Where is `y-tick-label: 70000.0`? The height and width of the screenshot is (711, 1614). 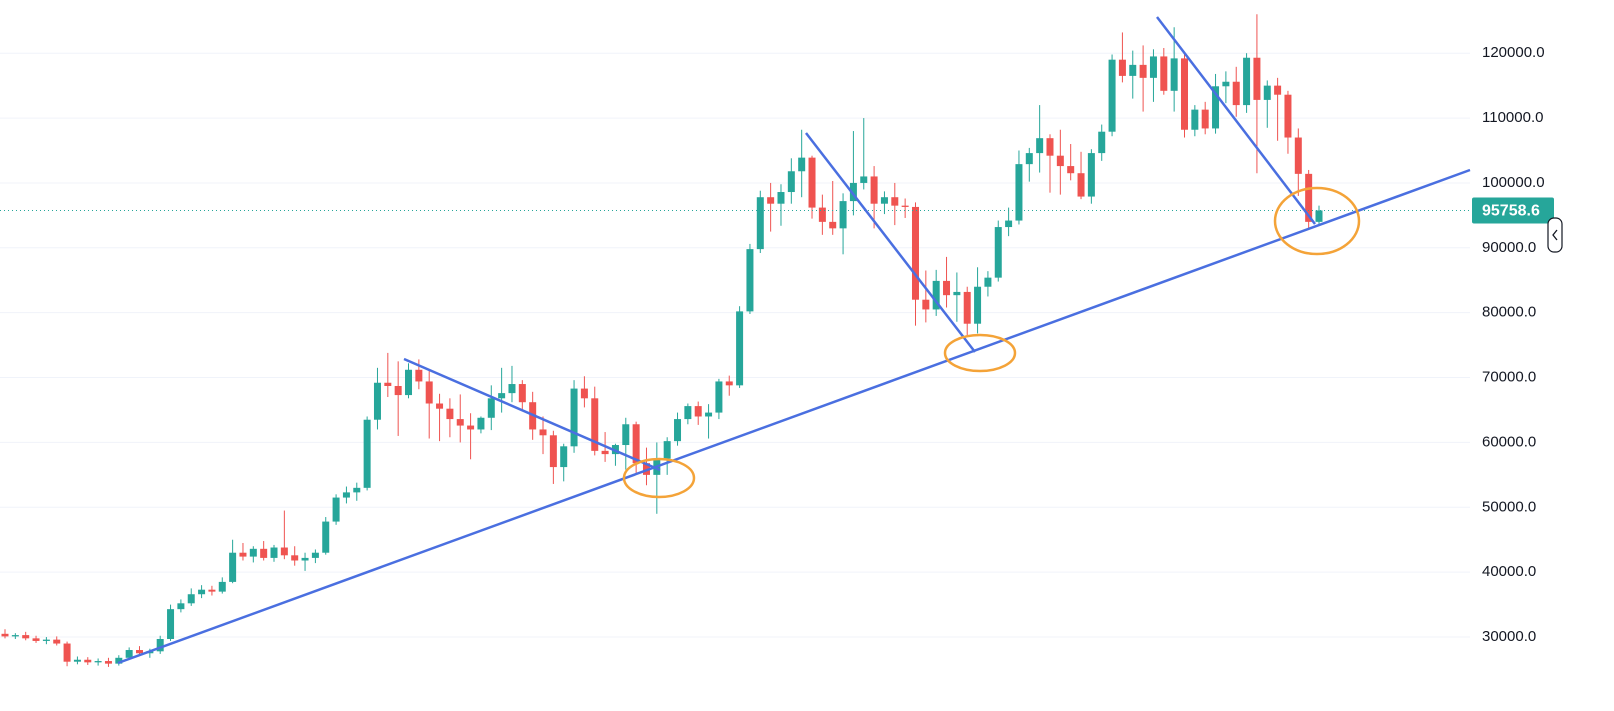
y-tick-label: 70000.0 is located at coordinates (1509, 377).